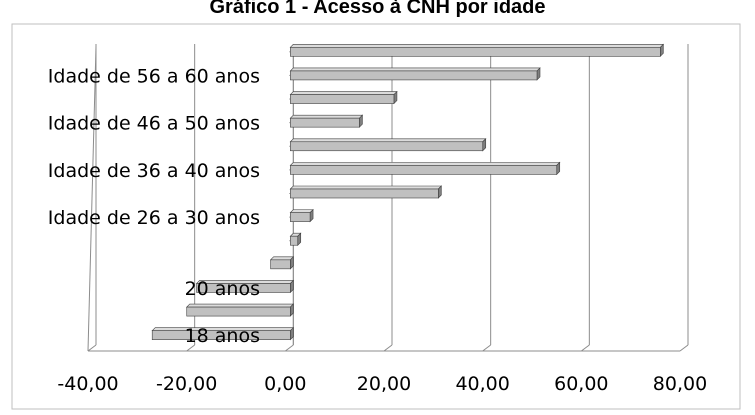 The width and height of the screenshot is (755, 415). What do you see at coordinates (377, 9) in the screenshot?
I see `chart-title: Gráfico 1 - Acesso à CNH por idade` at bounding box center [377, 9].